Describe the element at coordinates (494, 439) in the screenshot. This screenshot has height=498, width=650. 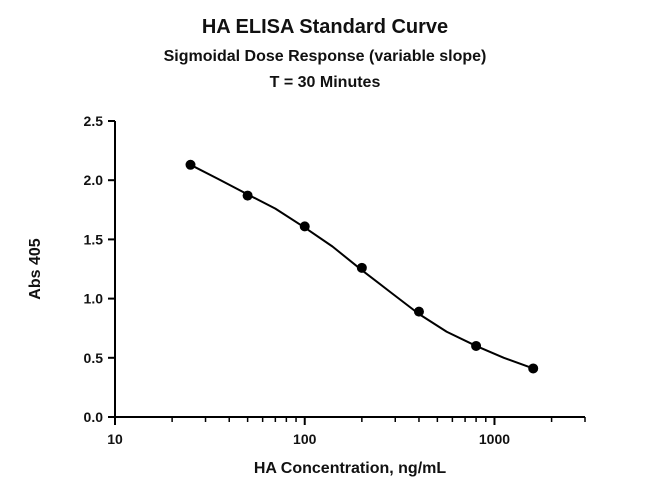
I see `x-tick-label: 1000` at that location.